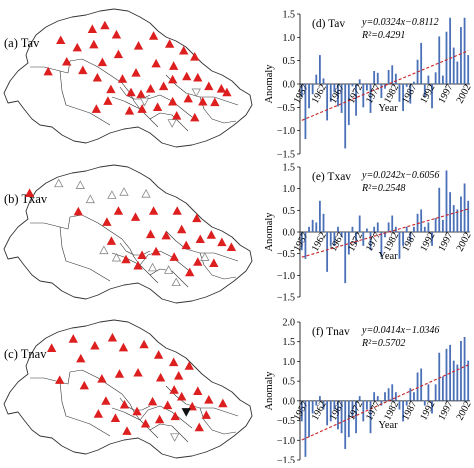 This screenshot has height=468, width=474. What do you see at coordinates (22, 43) in the screenshot?
I see `map-panel-label: (a) Tav` at bounding box center [22, 43].